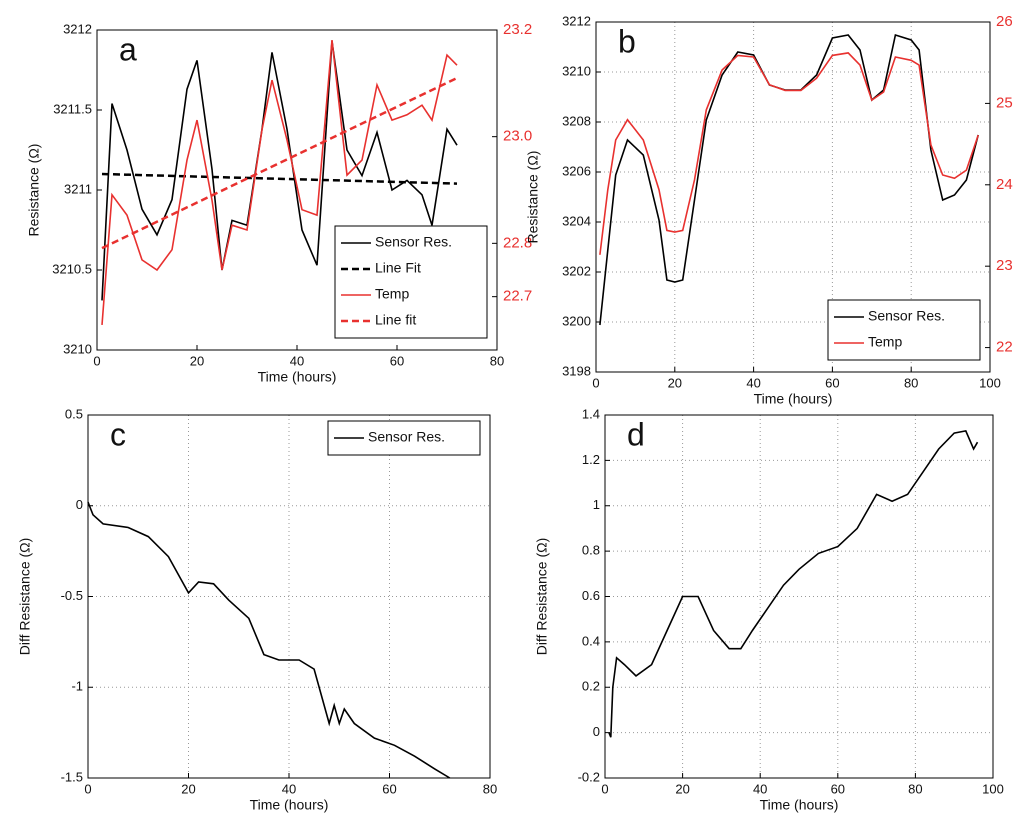 This screenshot has width=1020, height=826. Describe the element at coordinates (78, 188) in the screenshot. I see `y-tick-label: 3211` at that location.